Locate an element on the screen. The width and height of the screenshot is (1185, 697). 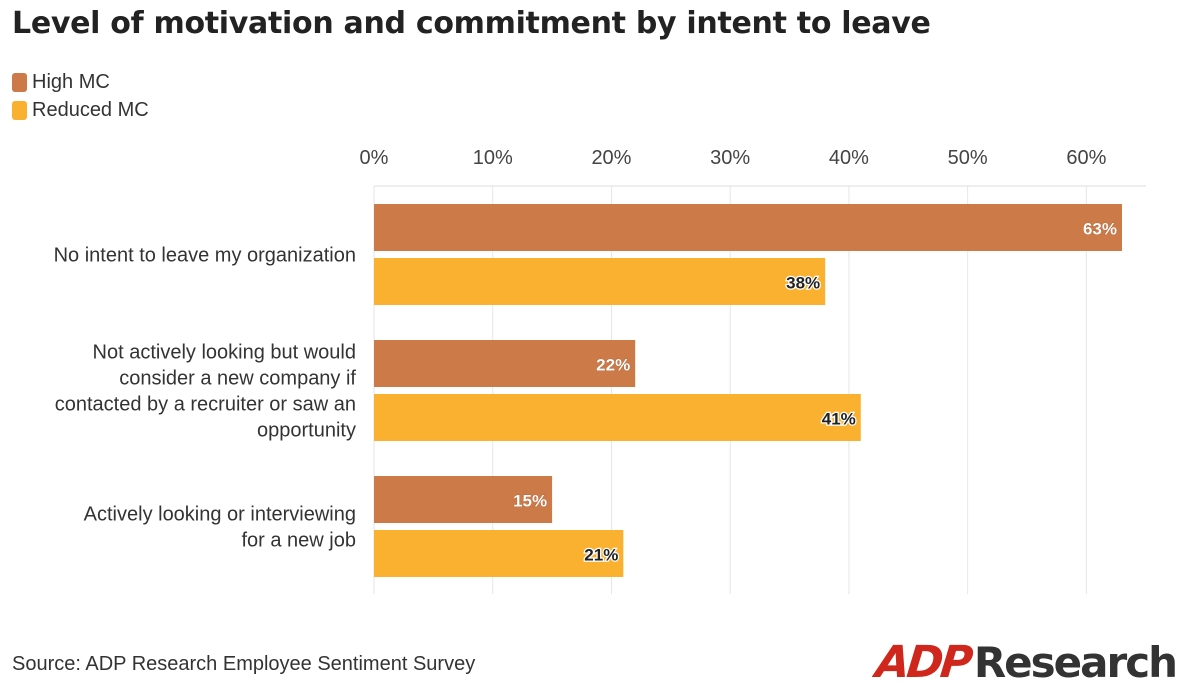
bar-data-label: 21% is located at coordinates (601, 555).